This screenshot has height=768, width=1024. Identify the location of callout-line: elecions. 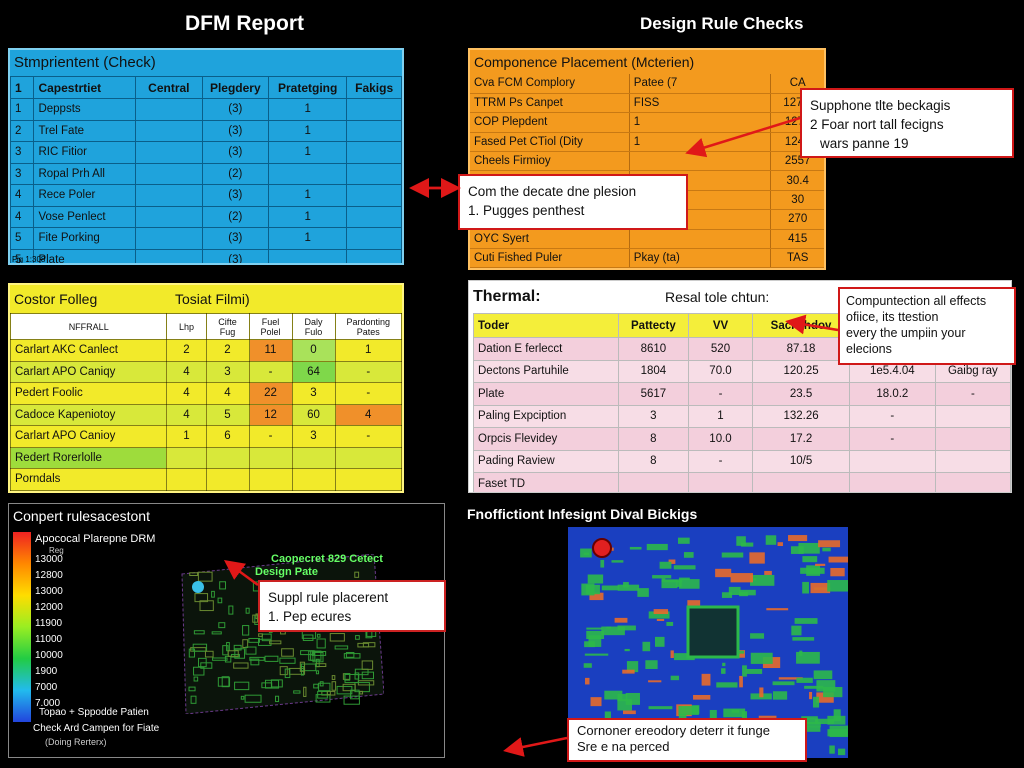
(869, 349).